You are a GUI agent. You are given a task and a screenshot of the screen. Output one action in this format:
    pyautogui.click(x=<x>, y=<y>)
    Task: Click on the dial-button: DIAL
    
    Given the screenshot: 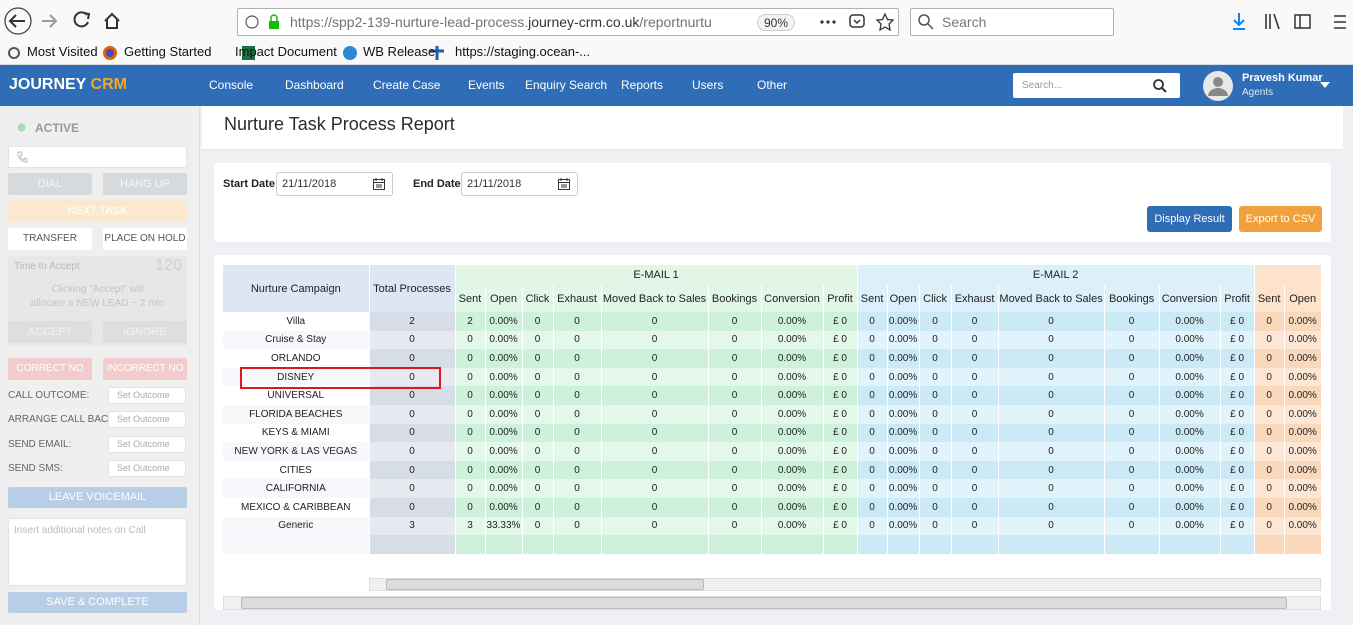 What is the action you would take?
    pyautogui.click(x=50, y=184)
    